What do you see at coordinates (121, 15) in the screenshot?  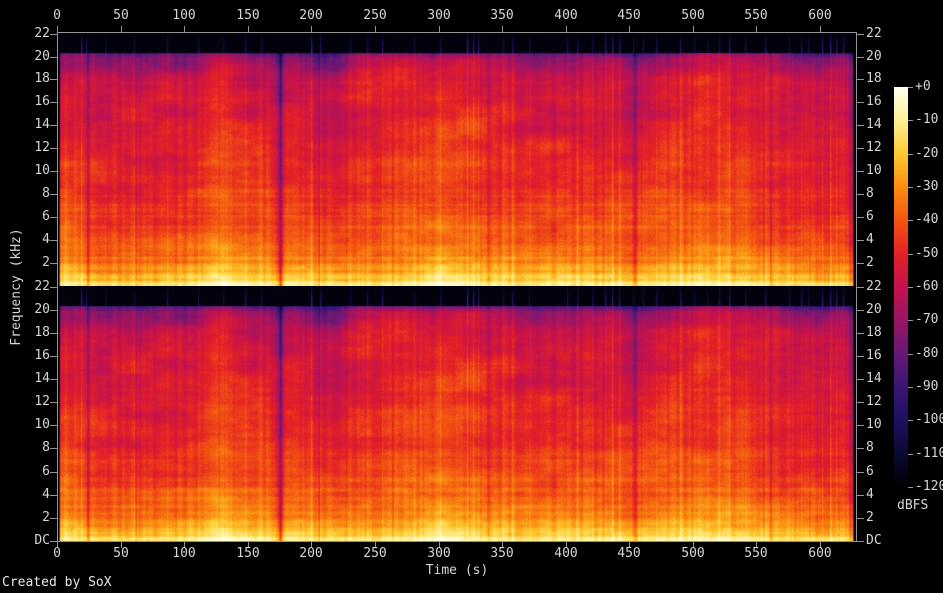 I see `time-tick-label-top: 50` at bounding box center [121, 15].